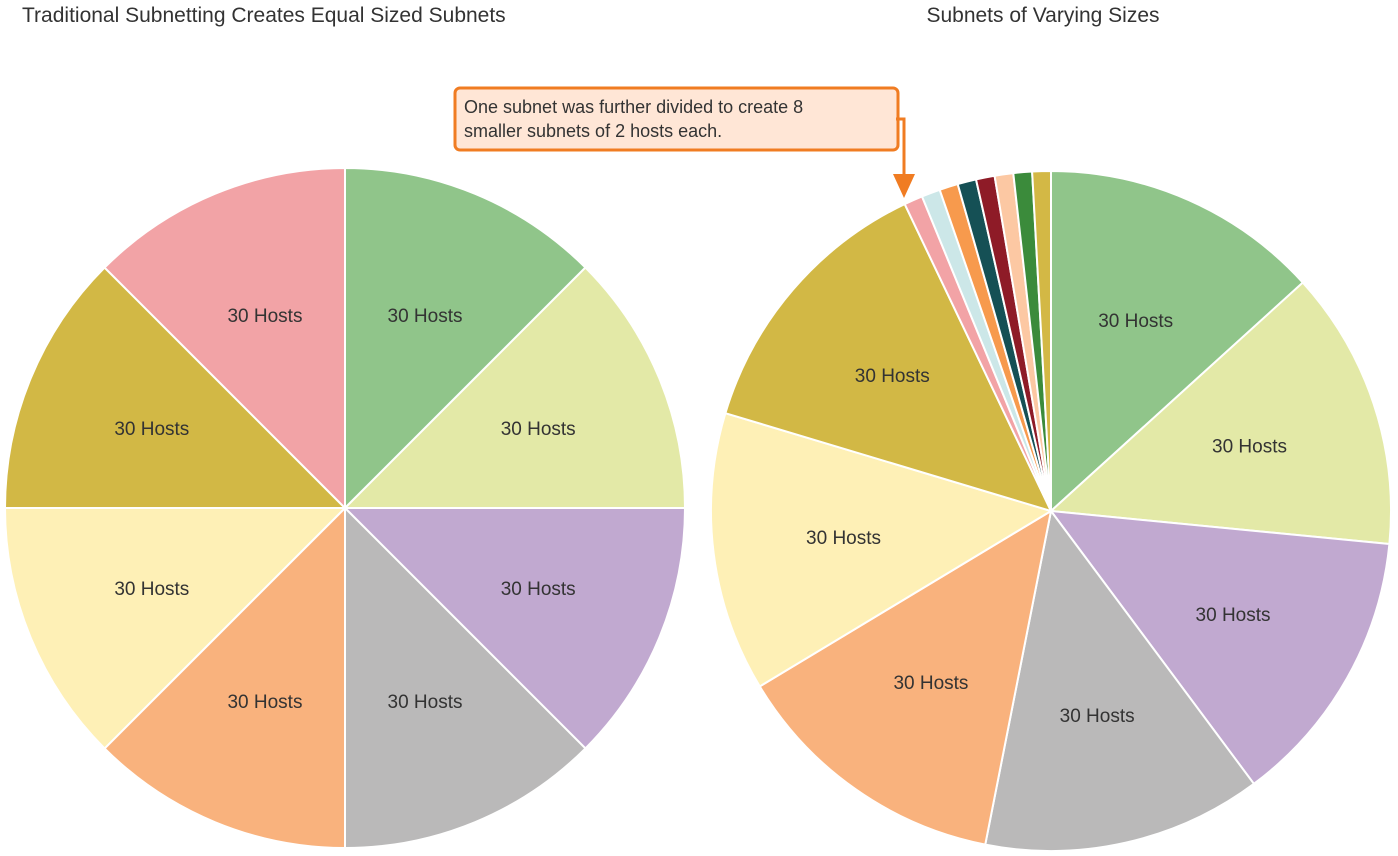  I want to click on slice-label-0-0: 30 Hosts, so click(425, 316).